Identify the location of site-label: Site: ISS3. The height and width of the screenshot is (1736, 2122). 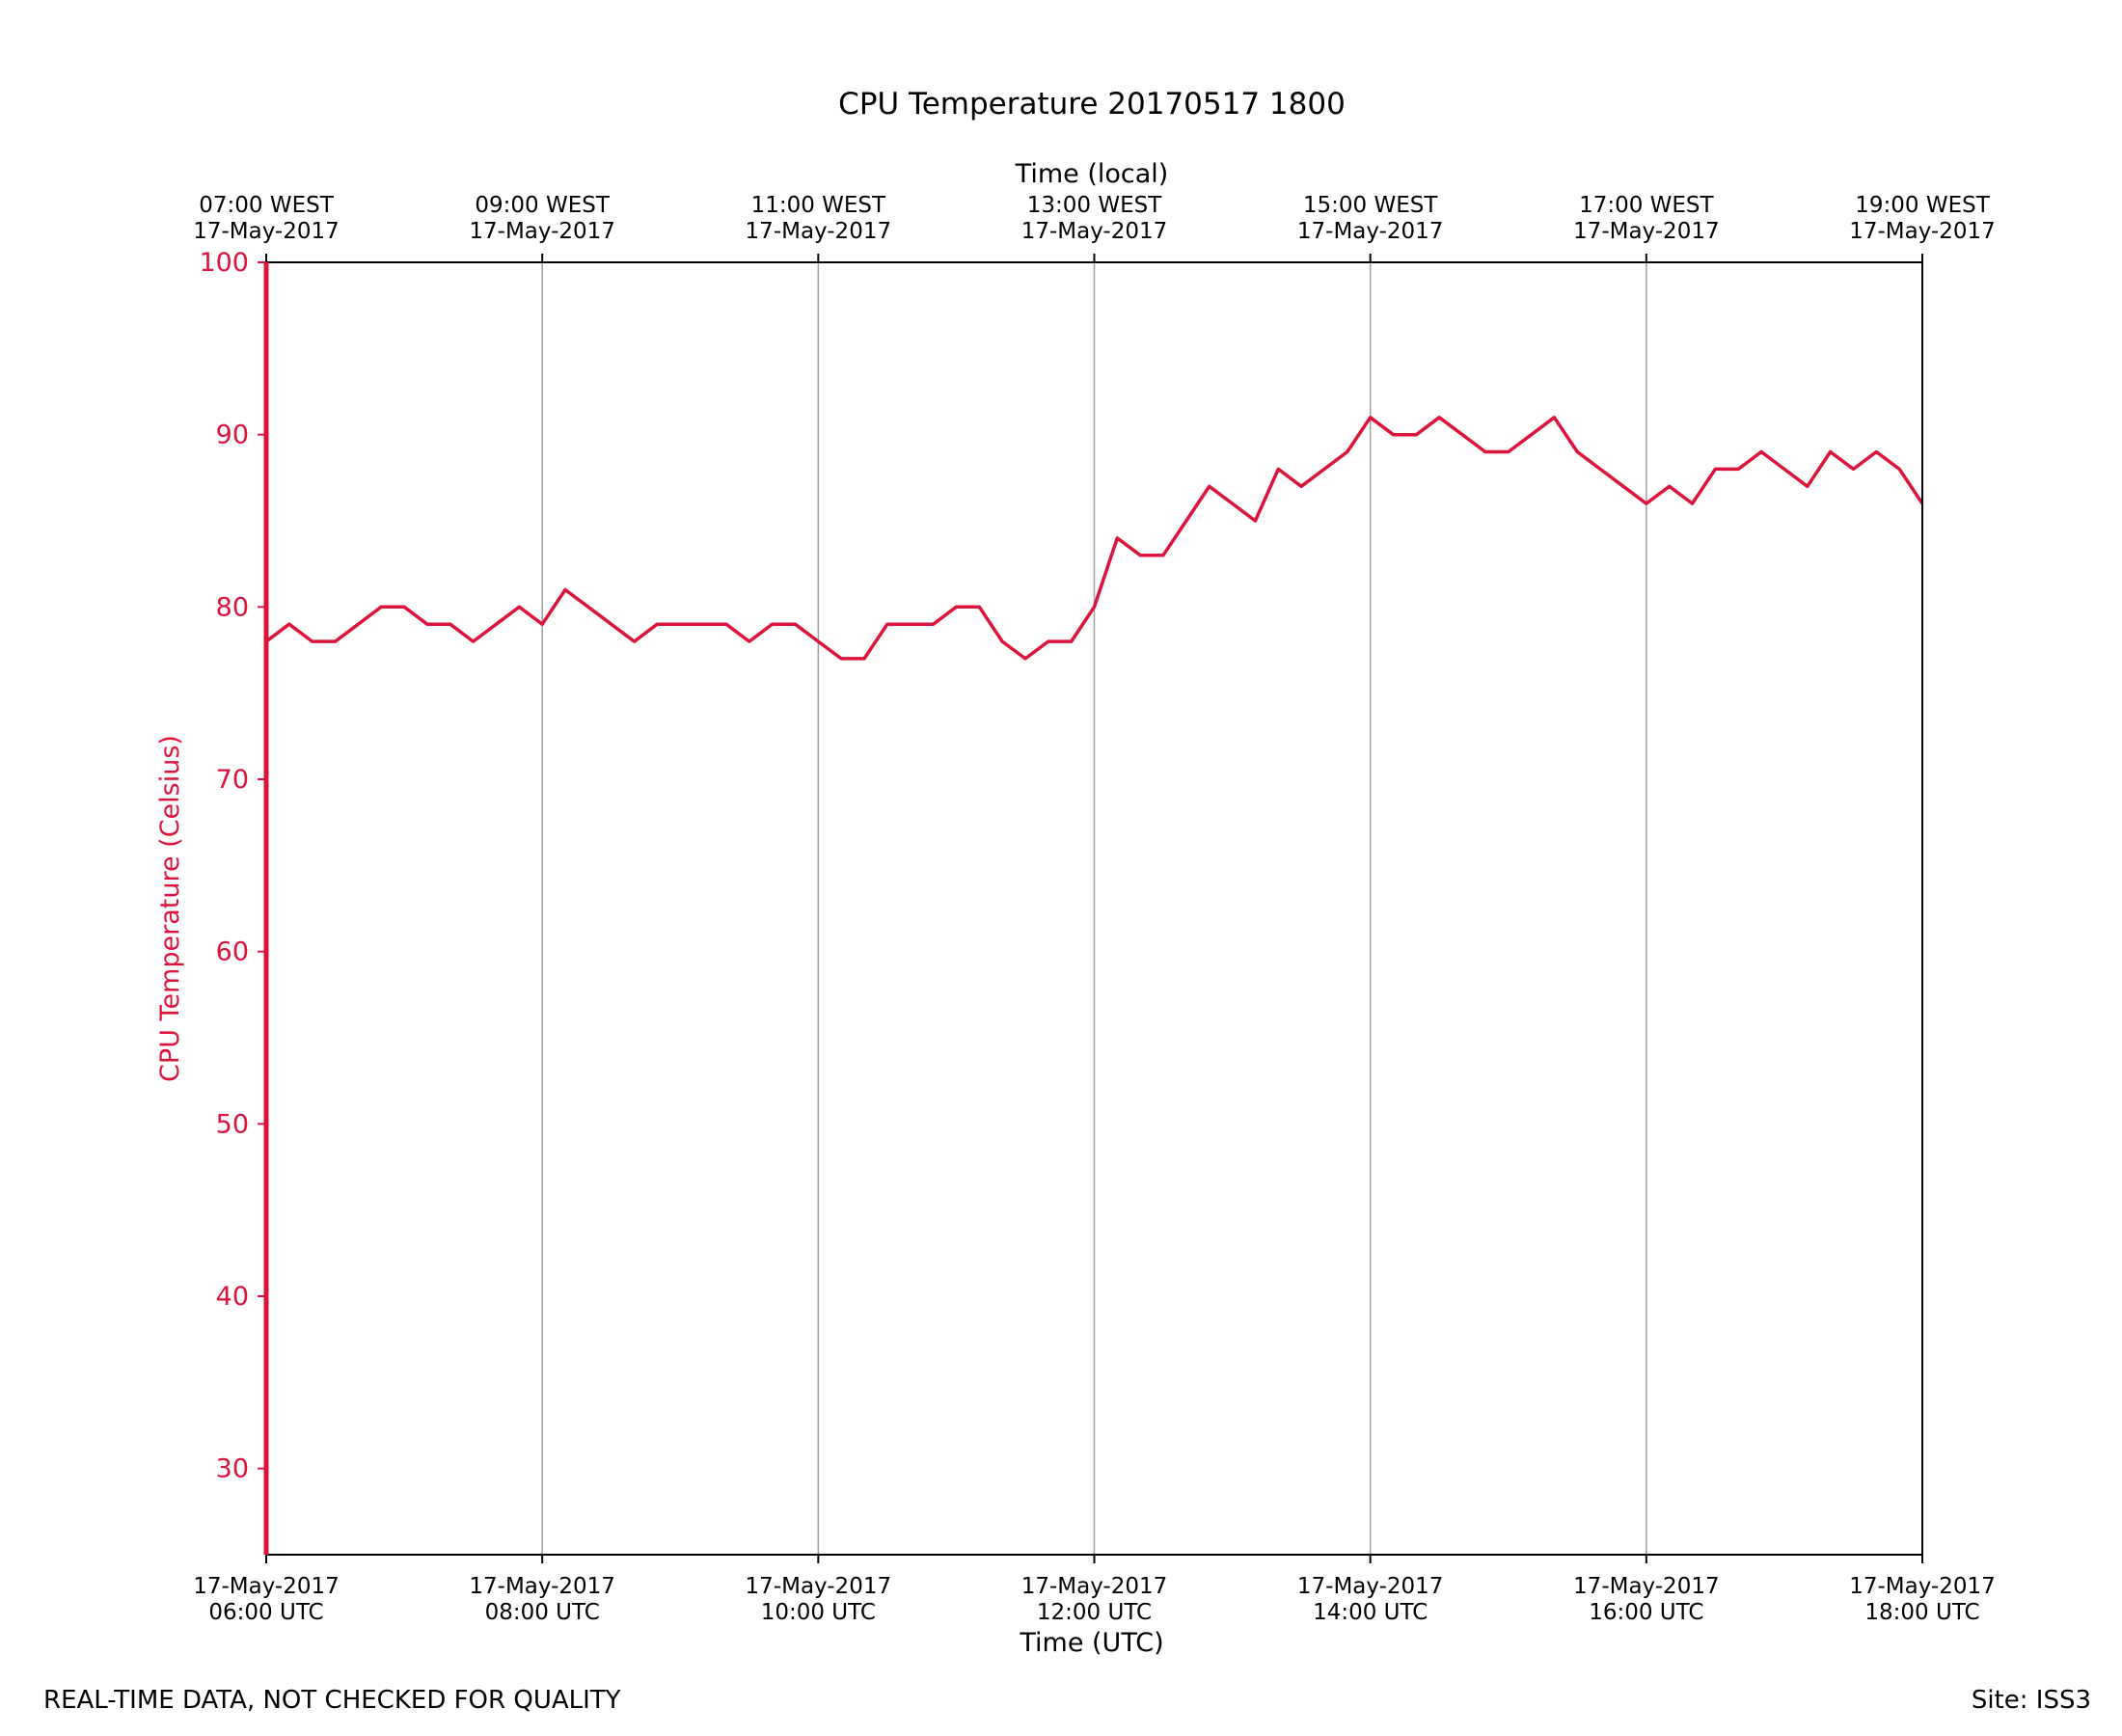
(2031, 1701).